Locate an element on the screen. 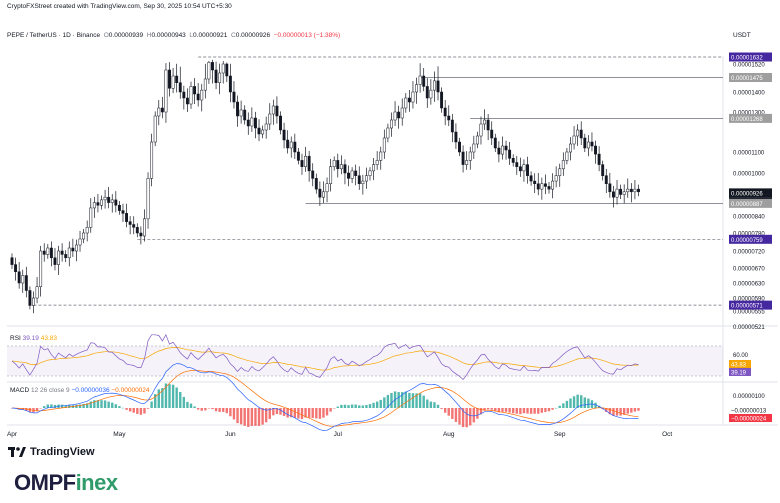 The width and height of the screenshot is (780, 503). price-tick-label: 0.00001400 is located at coordinates (749, 94).